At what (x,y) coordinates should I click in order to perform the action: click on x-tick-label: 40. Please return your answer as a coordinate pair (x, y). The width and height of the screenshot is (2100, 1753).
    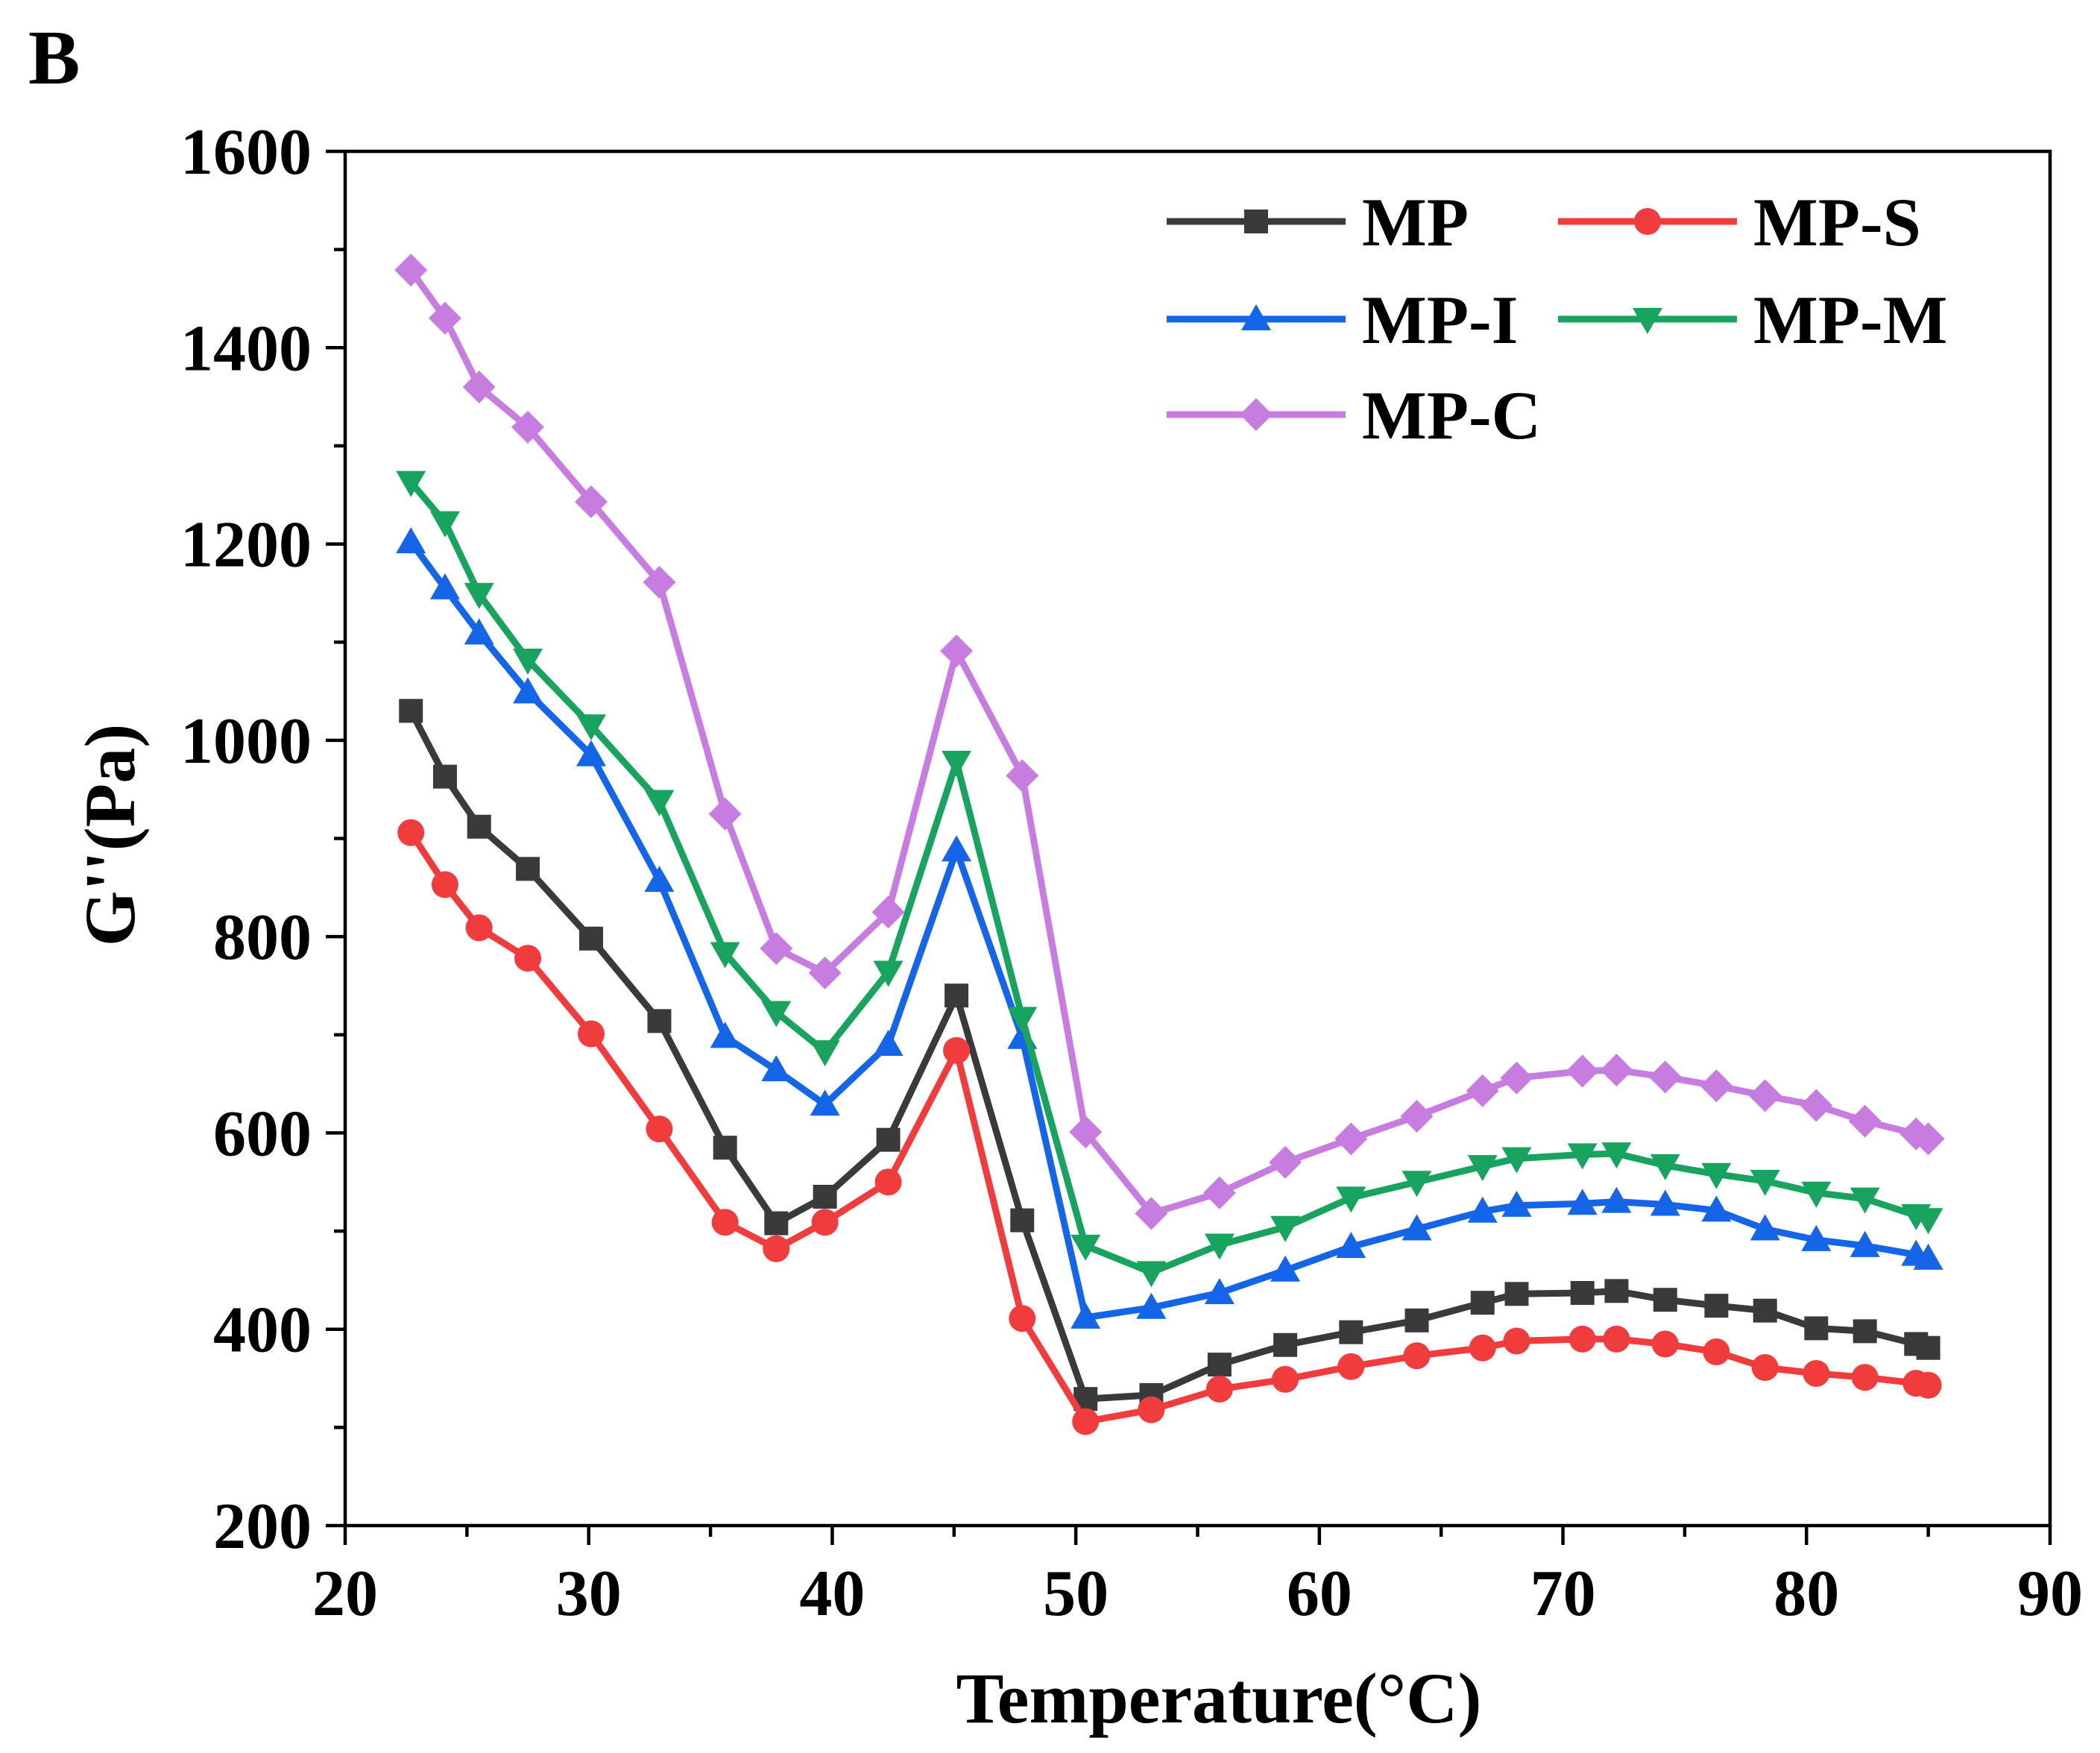
    Looking at the image, I should click on (832, 1594).